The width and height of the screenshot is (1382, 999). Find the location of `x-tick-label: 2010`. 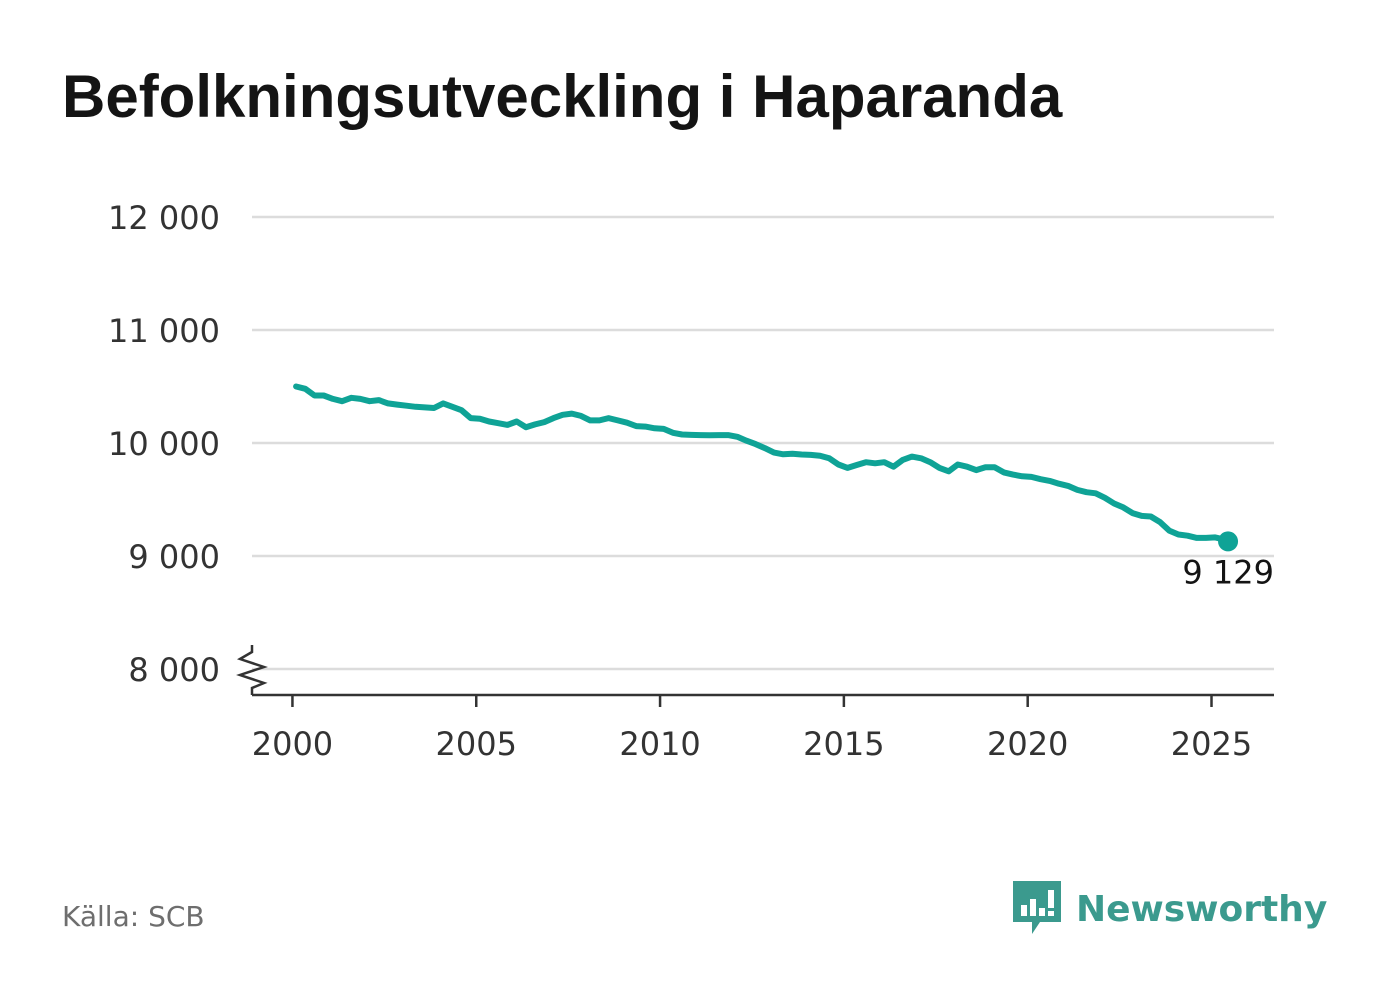

x-tick-label: 2010 is located at coordinates (659, 744).